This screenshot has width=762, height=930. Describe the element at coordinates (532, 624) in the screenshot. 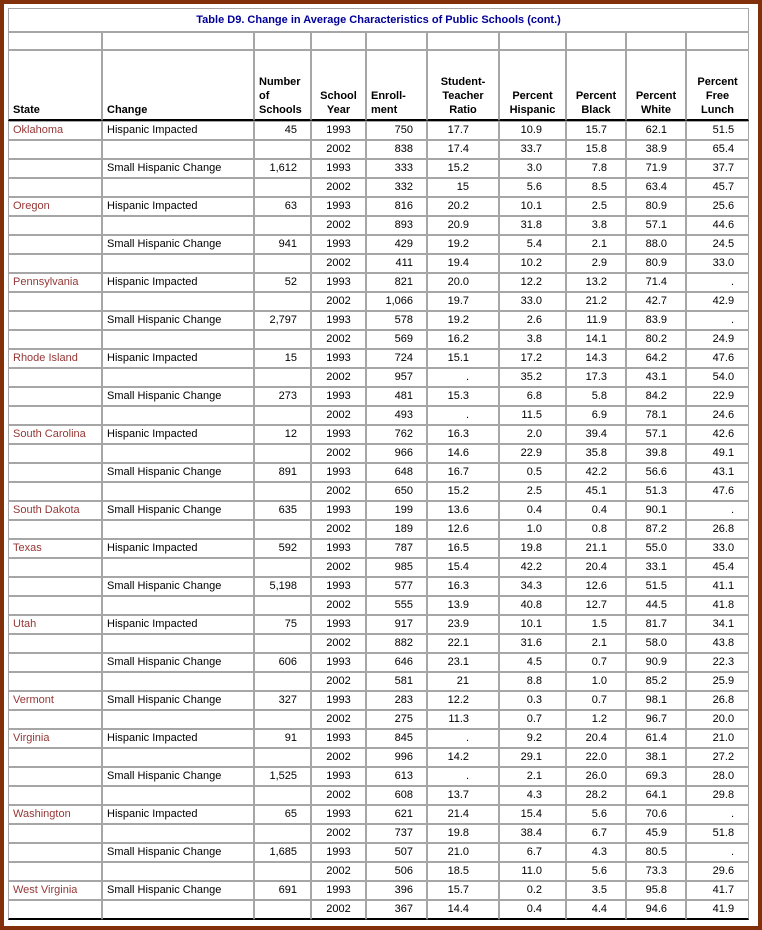

I see `cell-percent-hispanic: 10.1` at that location.